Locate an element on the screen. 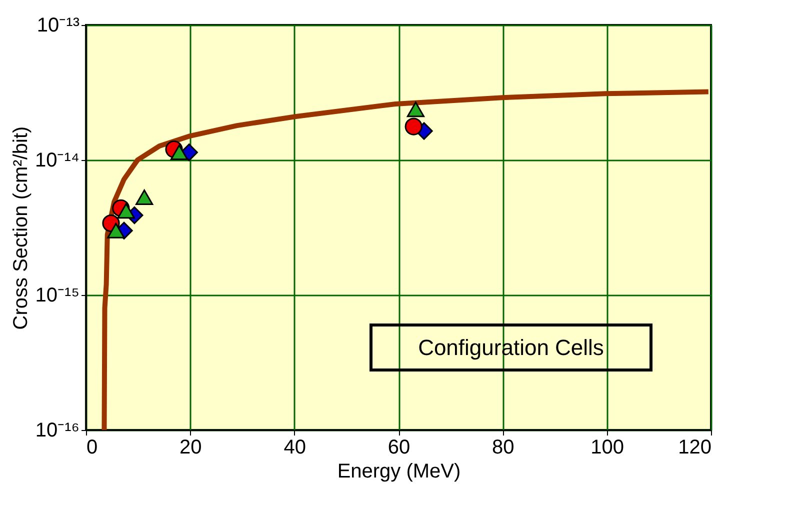 This screenshot has width=800, height=510. x-tick-label: 120 is located at coordinates (695, 447).